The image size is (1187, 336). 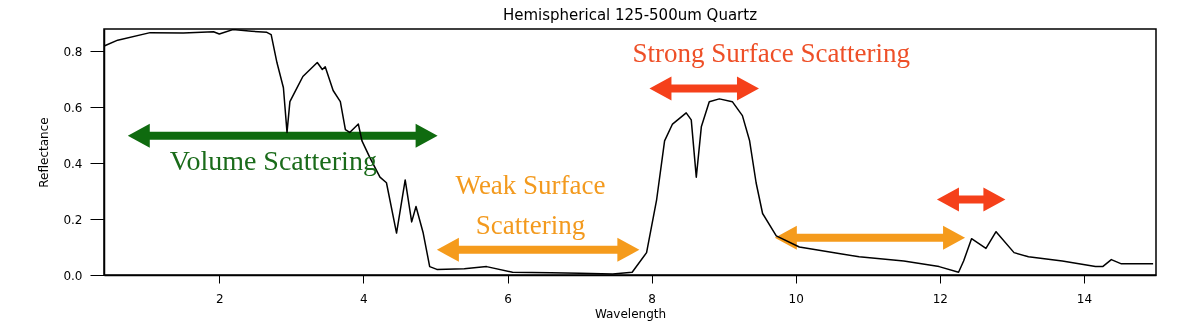 What do you see at coordinates (44, 152) in the screenshot?
I see `y-axis-title: Reflectance` at bounding box center [44, 152].